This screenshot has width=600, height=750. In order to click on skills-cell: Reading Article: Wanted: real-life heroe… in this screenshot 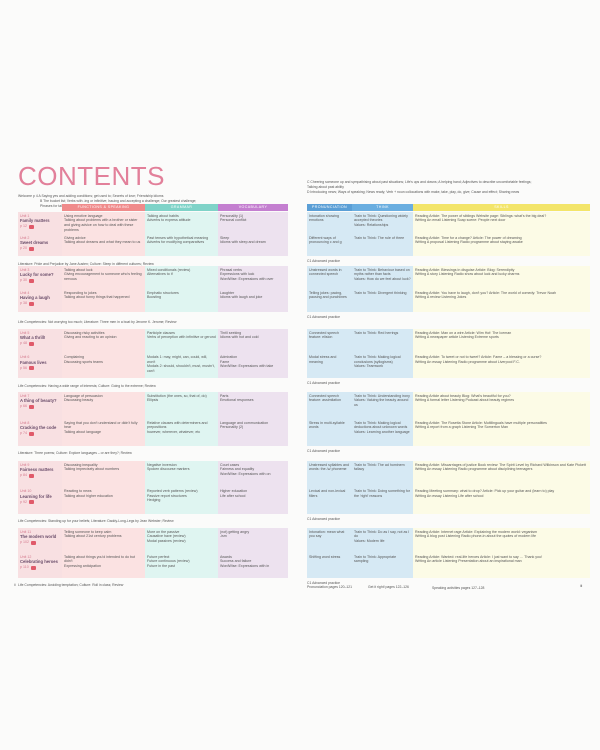, I will do `click(501, 565)`.